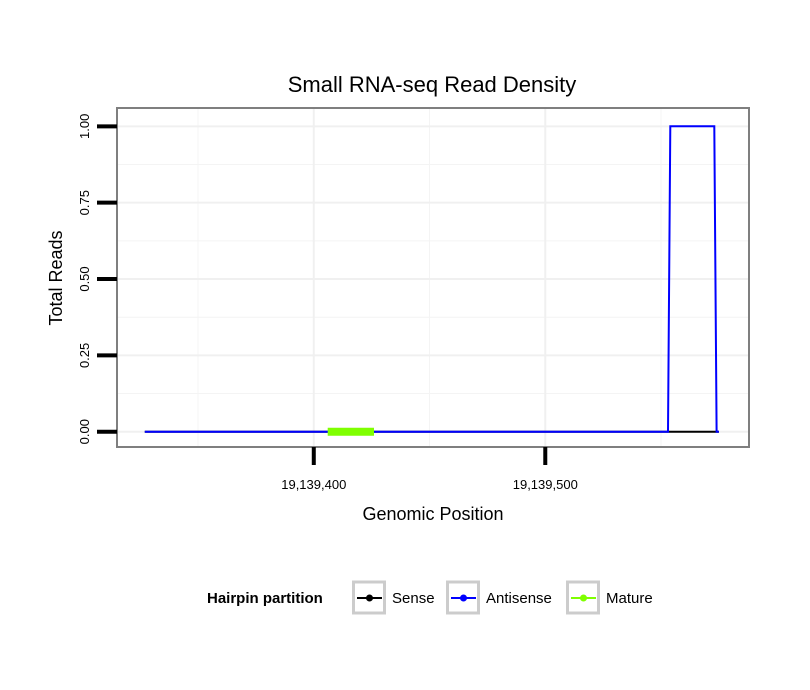 This screenshot has width=810, height=690. I want to click on y-axis-title: Total Reads, so click(56, 277).